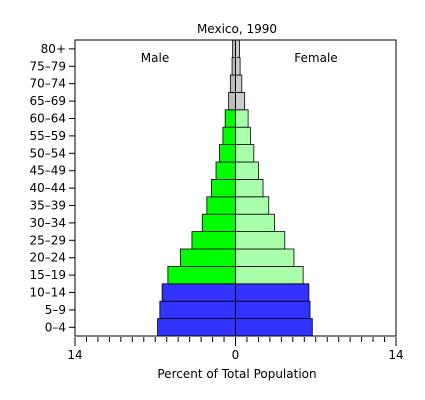 Image resolution: width=425 pixels, height=400 pixels. Describe the element at coordinates (236, 374) in the screenshot. I see `x-axis-label: Percent of Total Population` at that location.